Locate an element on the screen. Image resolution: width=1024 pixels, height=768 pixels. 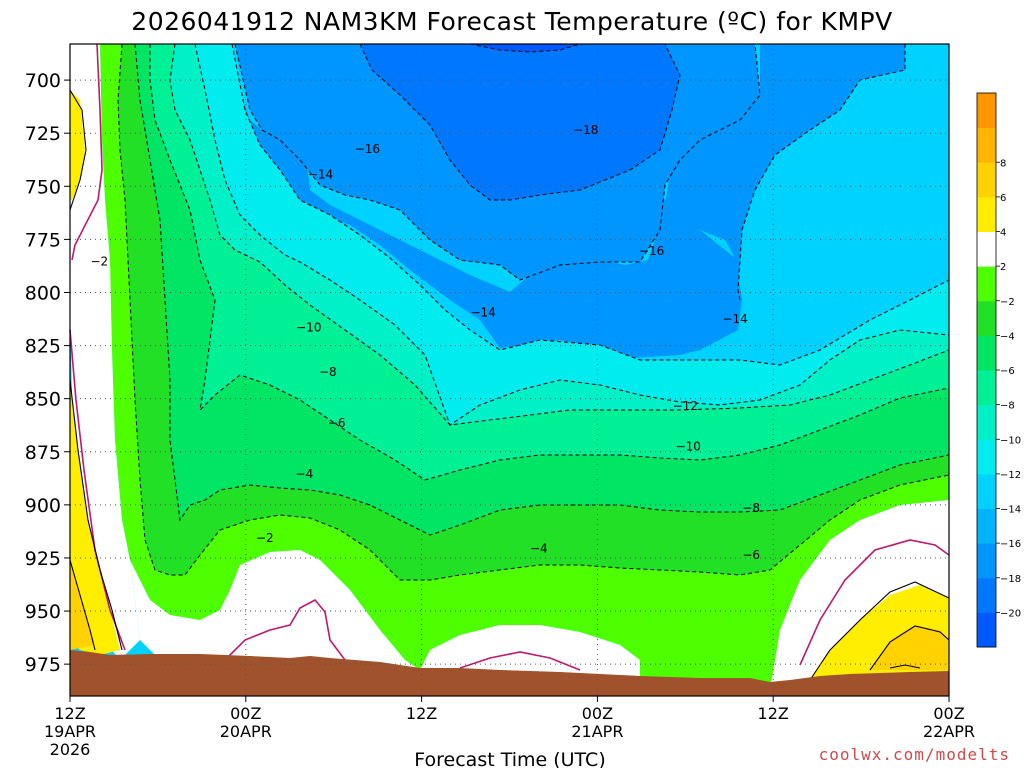
colorbar-label: −14 is located at coordinates (1010, 510).